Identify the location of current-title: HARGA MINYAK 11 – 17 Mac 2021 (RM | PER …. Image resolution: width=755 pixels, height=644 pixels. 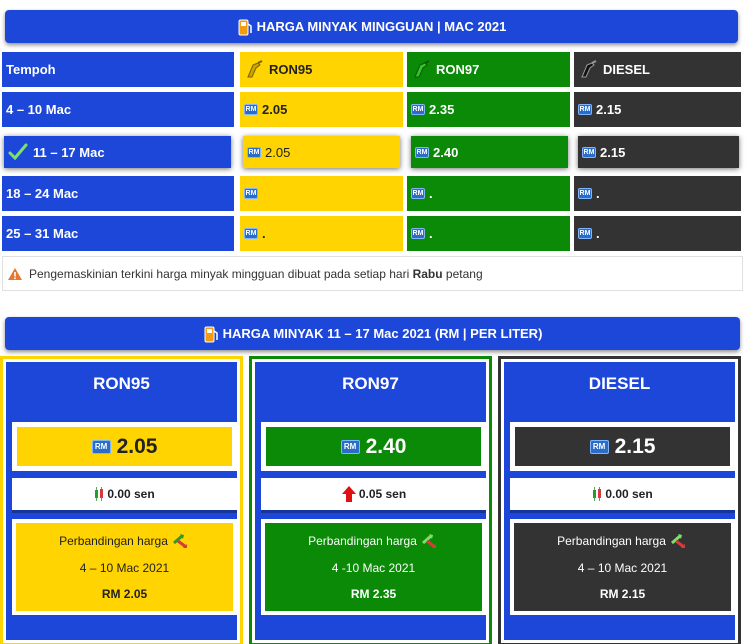
(382, 333).